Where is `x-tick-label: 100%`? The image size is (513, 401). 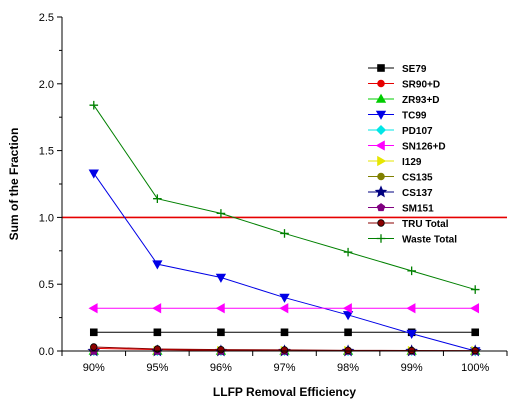 x-tick-label: 100% is located at coordinates (475, 368).